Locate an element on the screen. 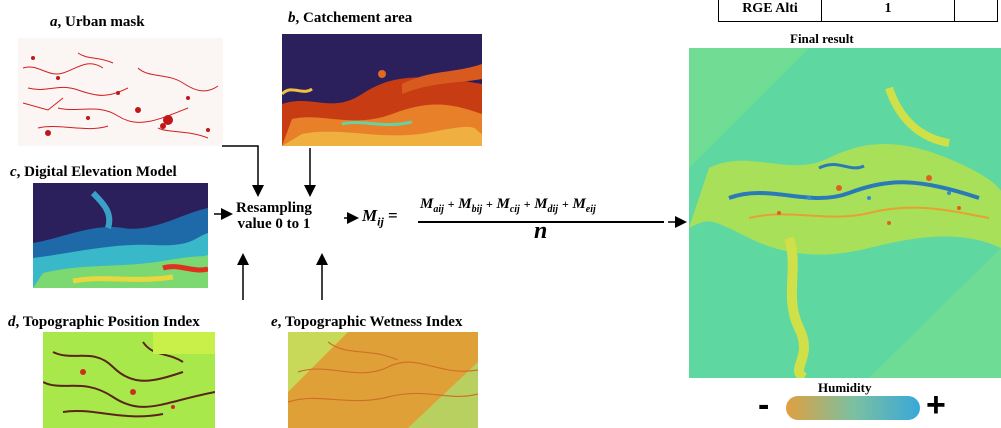  humidity-label: Humidity is located at coordinates (845, 387).